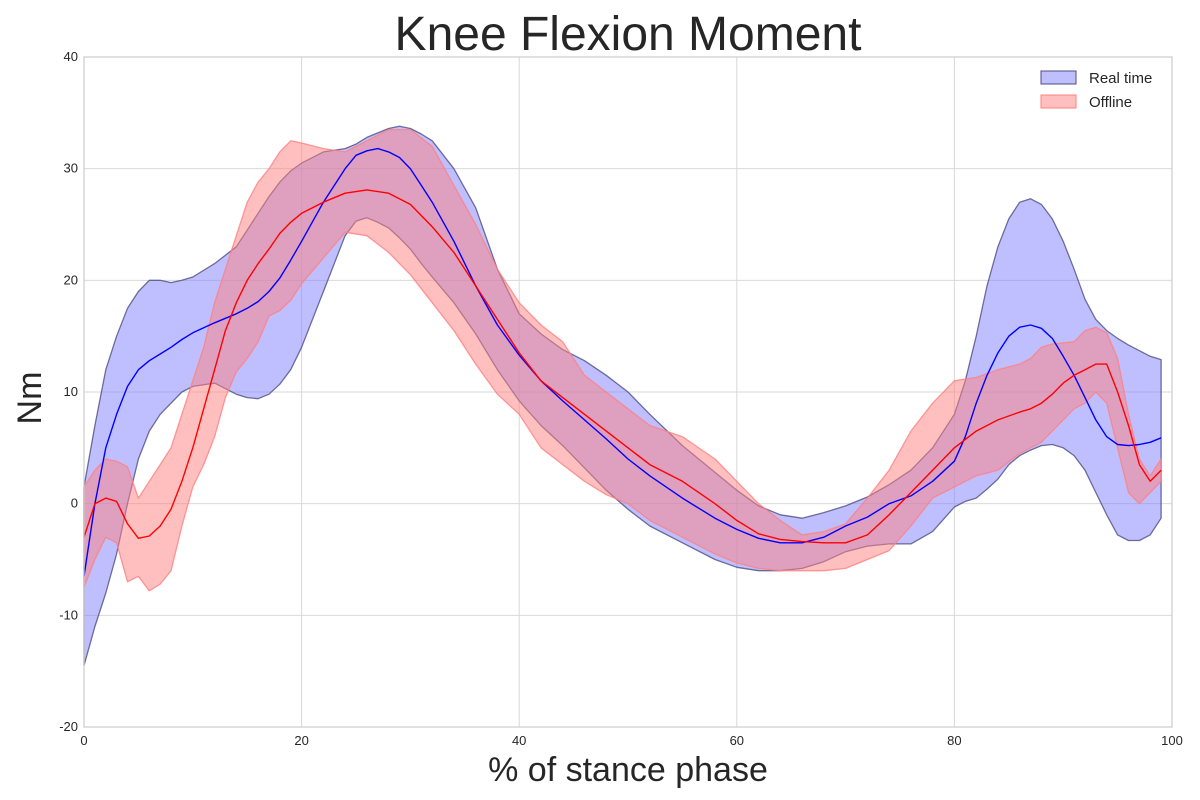 The image size is (1200, 800). I want to click on y-tick-label--20: -20, so click(68, 726).